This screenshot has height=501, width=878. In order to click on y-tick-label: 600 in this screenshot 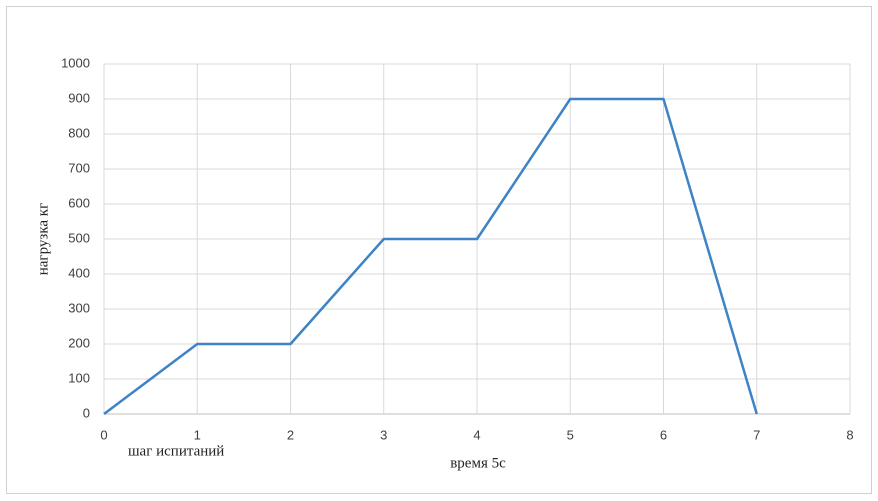, I will do `click(79, 202)`.